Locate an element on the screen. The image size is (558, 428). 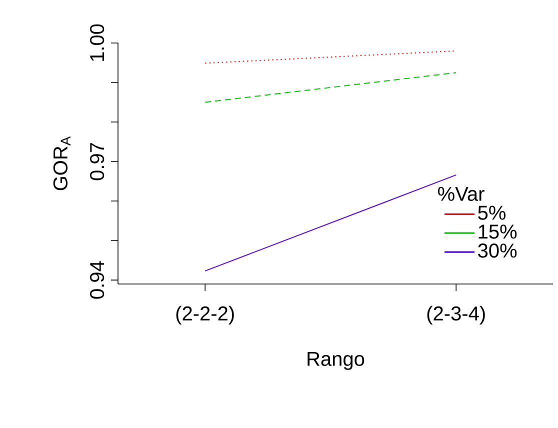
legend-label: 30% is located at coordinates (497, 251).